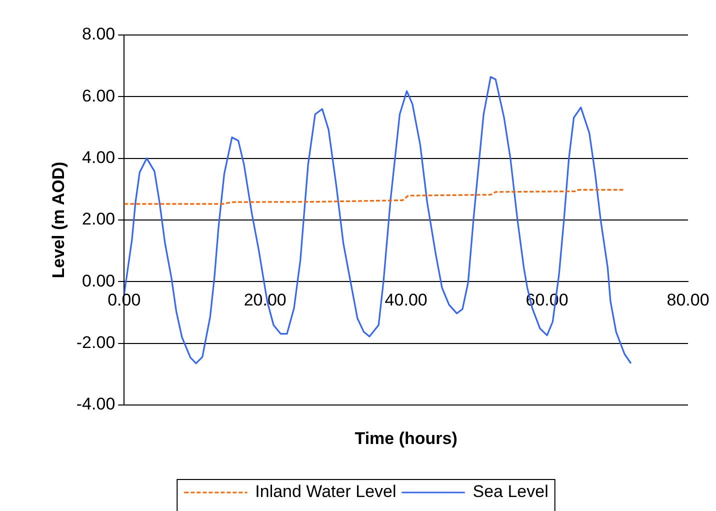  Describe the element at coordinates (406, 438) in the screenshot. I see `x-axis-title: Time (hours)` at that location.